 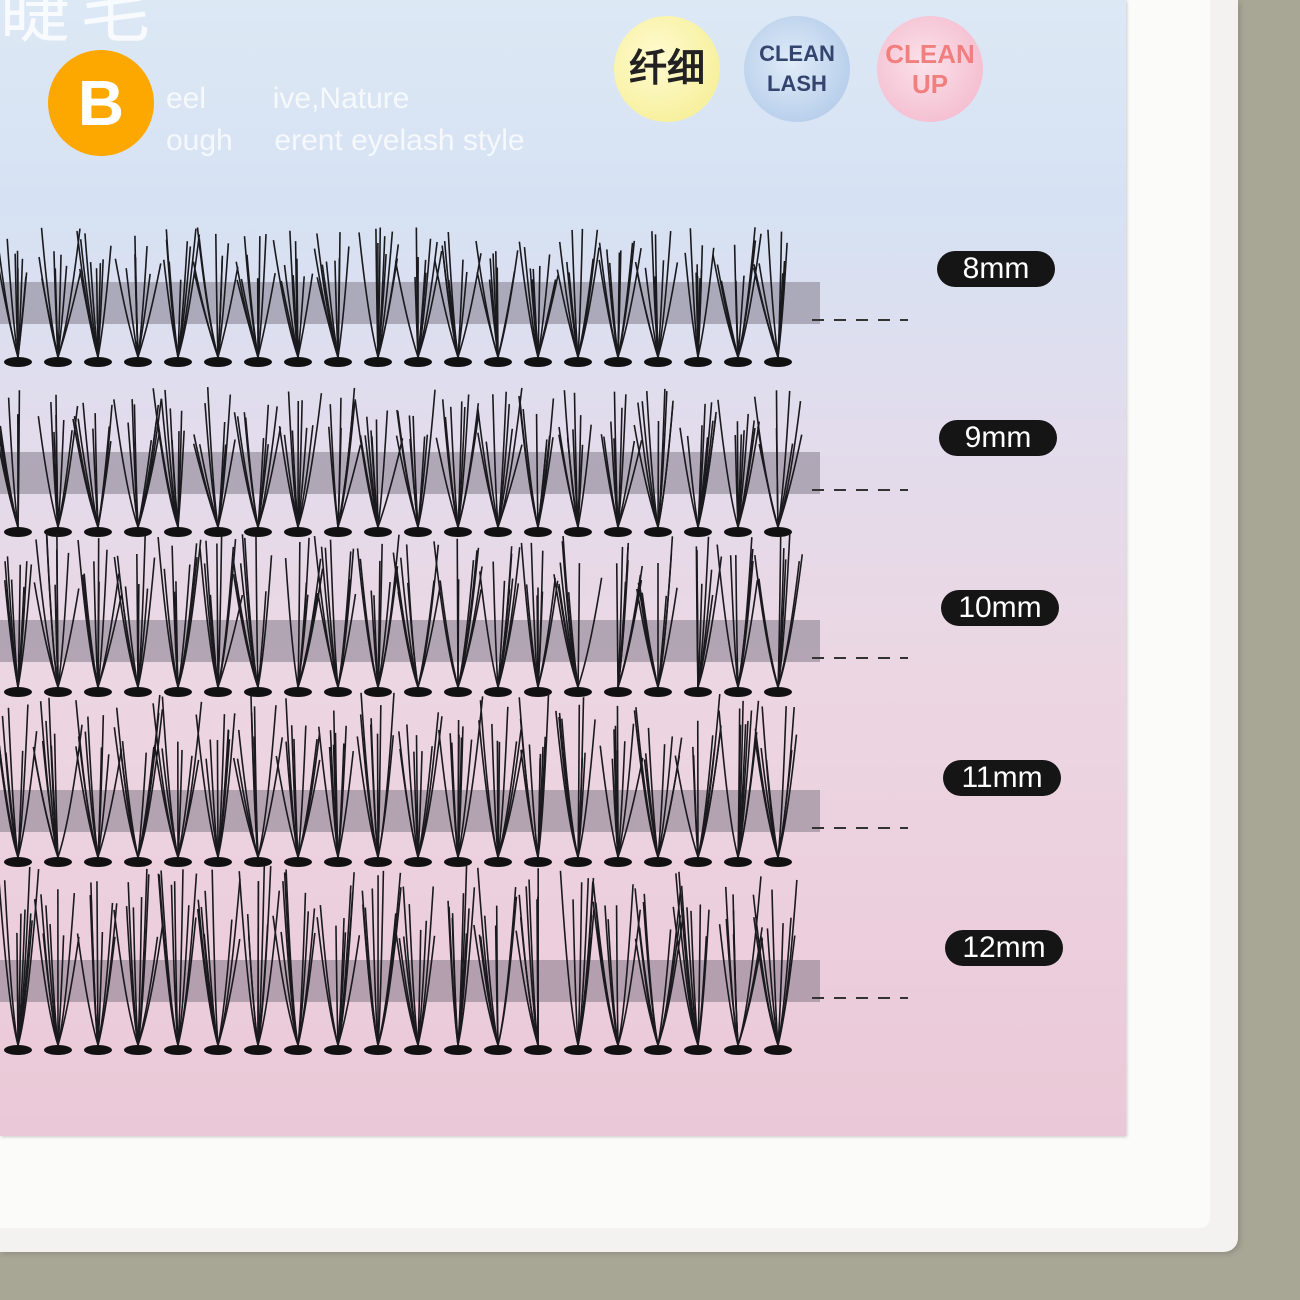 I want to click on tagline-2: ough erent eyelash style, so click(x=345, y=140).